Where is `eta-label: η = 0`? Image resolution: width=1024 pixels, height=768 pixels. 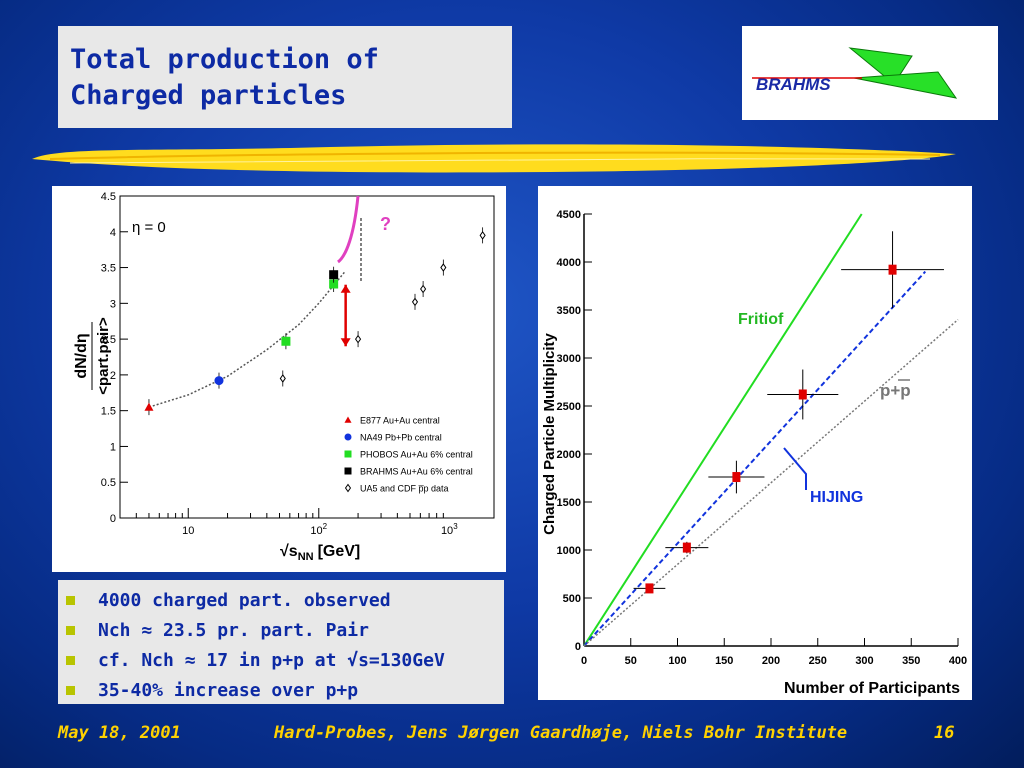
eta-label: η = 0 is located at coordinates (149, 227).